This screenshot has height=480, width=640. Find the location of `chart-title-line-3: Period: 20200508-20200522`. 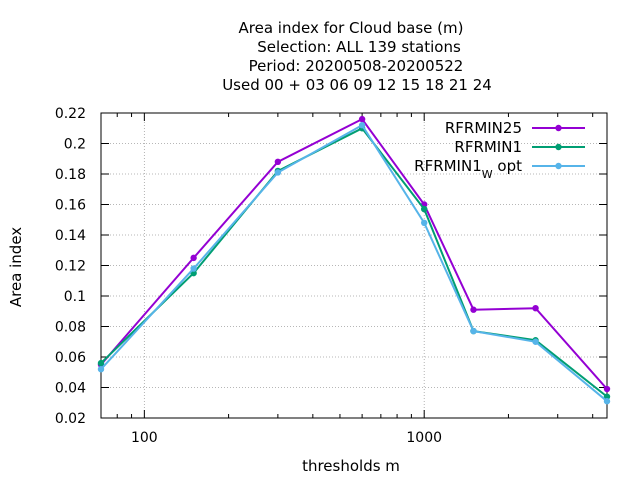

chart-title-line-3: Period: 20200508-20200522 is located at coordinates (356, 66).